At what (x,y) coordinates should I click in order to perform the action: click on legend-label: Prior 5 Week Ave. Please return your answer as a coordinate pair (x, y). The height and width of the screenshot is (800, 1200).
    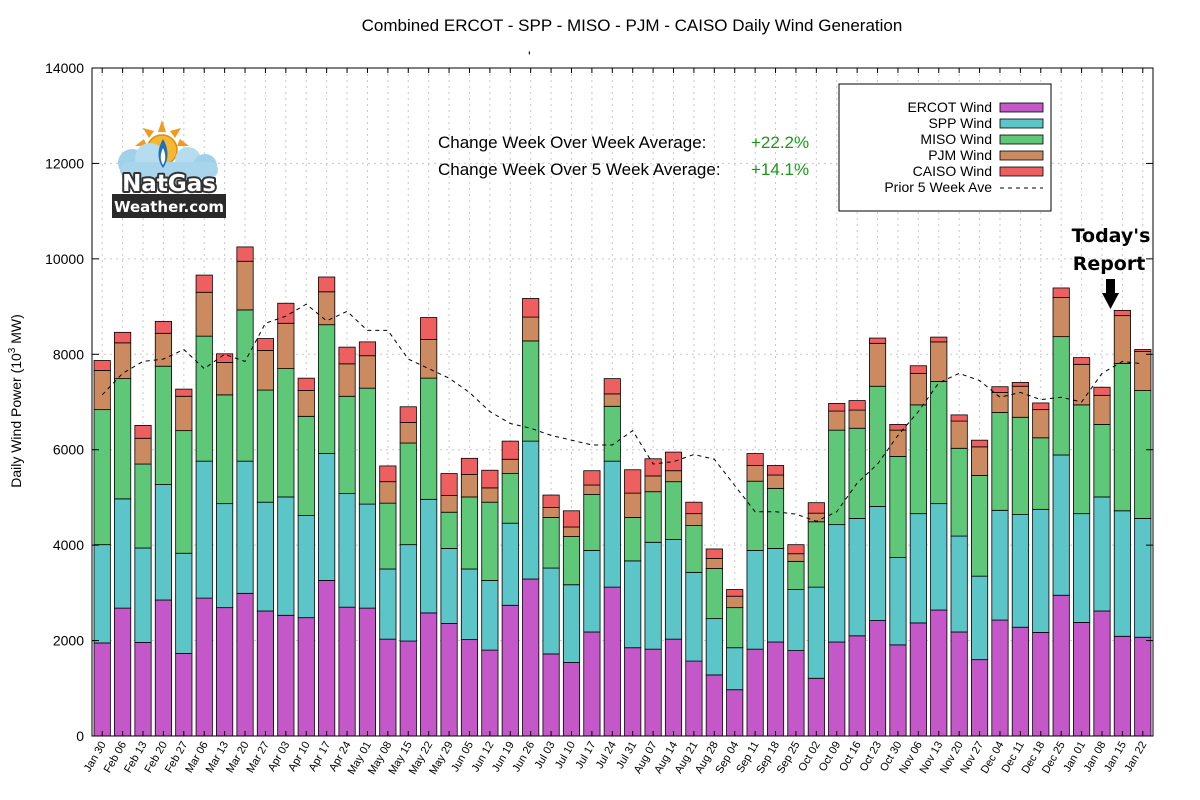
    Looking at the image, I should click on (938, 187).